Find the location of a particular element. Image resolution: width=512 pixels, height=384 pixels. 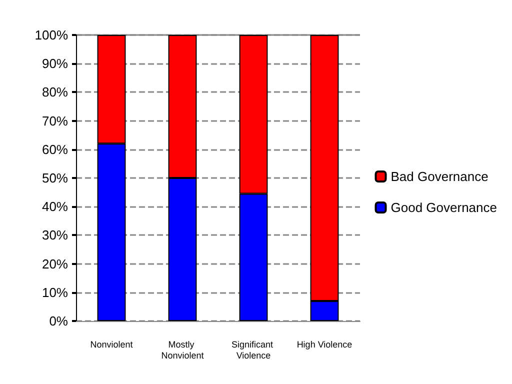

y-tick-label: 10% is located at coordinates (55, 292).